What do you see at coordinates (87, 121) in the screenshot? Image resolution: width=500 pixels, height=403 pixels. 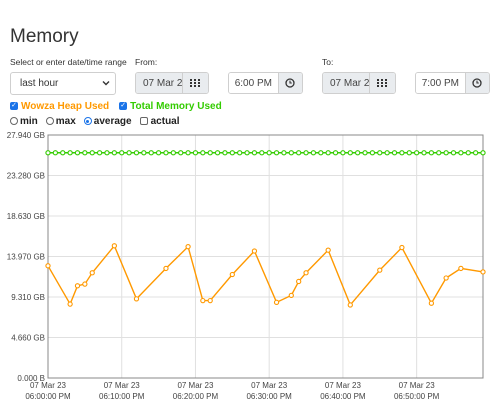 I see `radio-selected-icon` at bounding box center [87, 121].